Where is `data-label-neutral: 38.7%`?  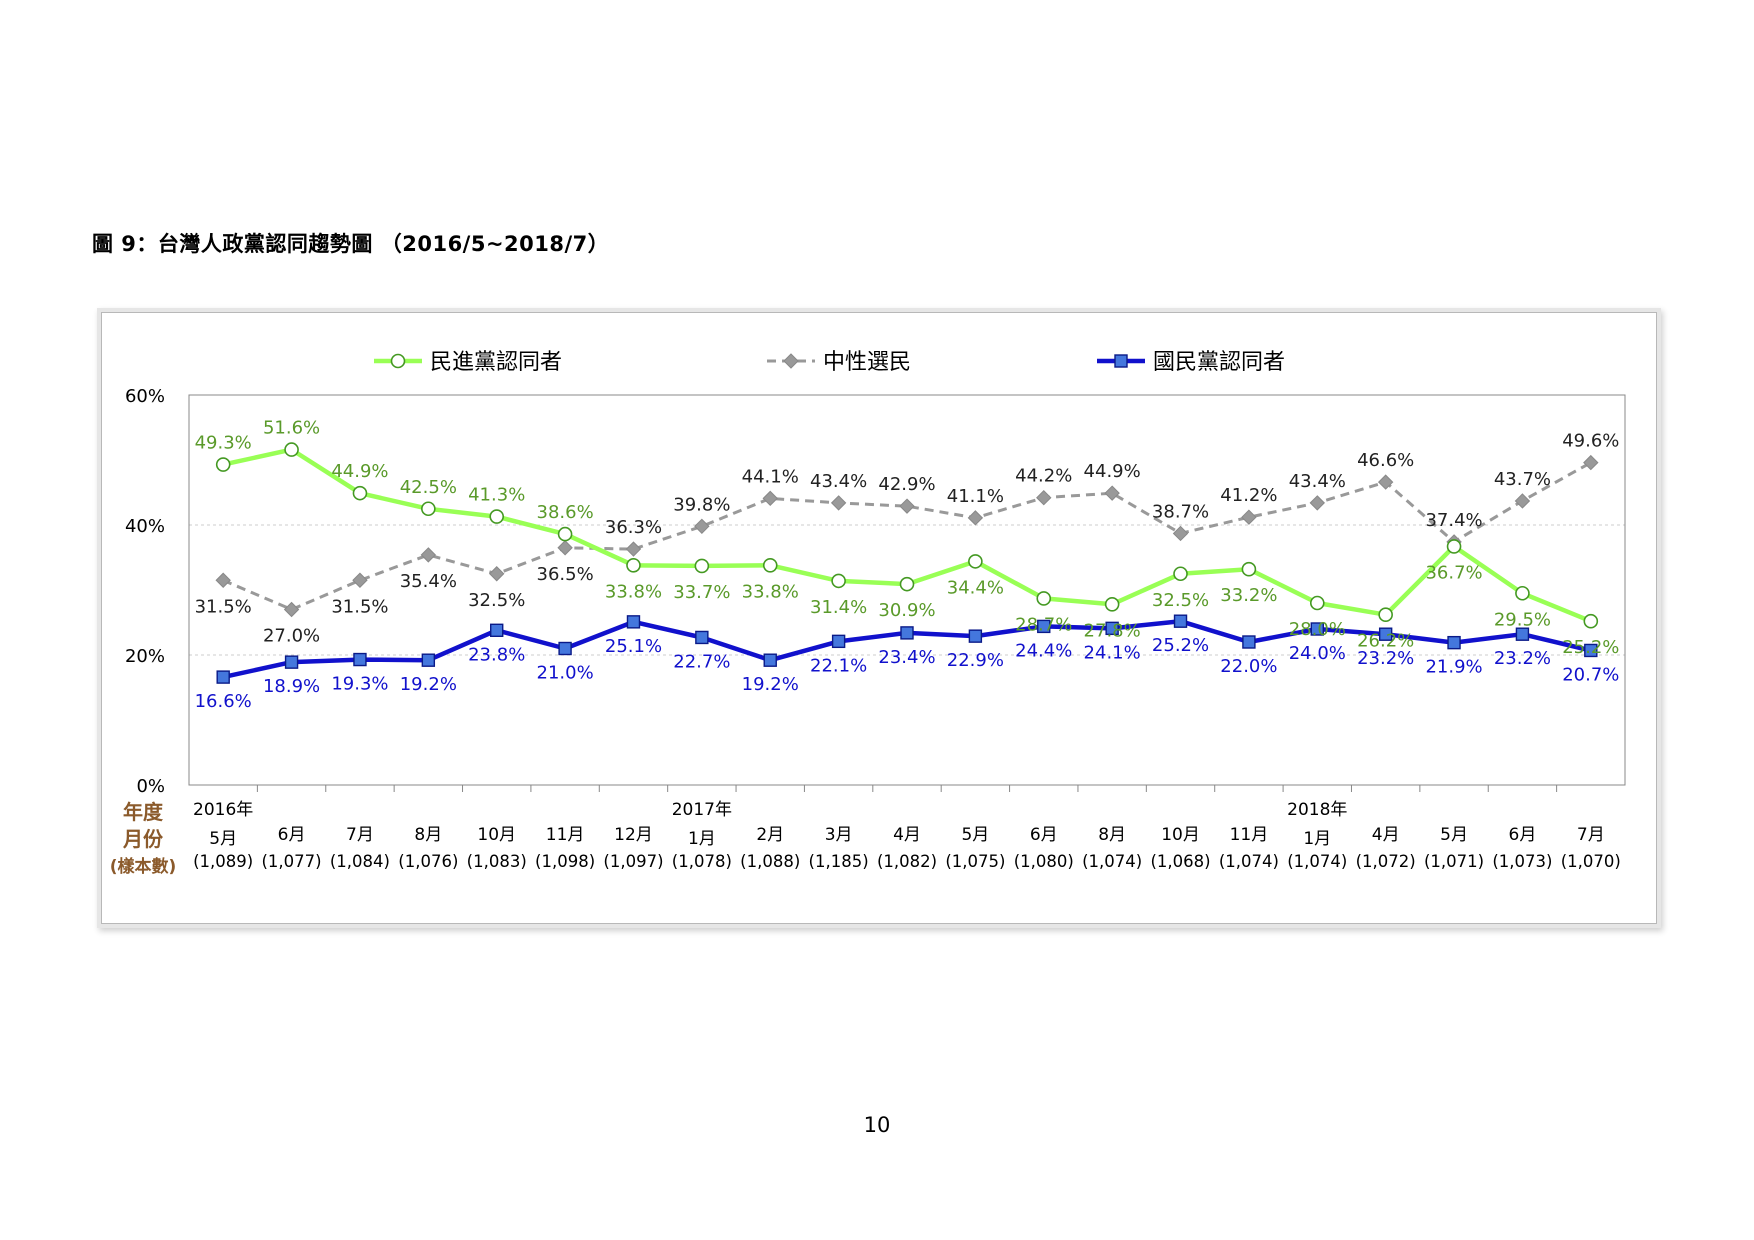 data-label-neutral: 38.7% is located at coordinates (1180, 511).